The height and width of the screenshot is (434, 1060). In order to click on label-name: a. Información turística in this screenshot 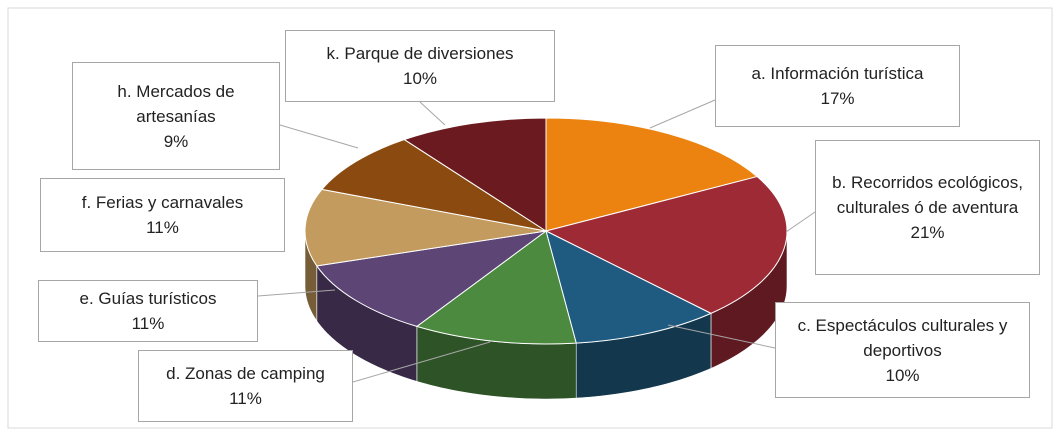, I will do `click(837, 73)`.